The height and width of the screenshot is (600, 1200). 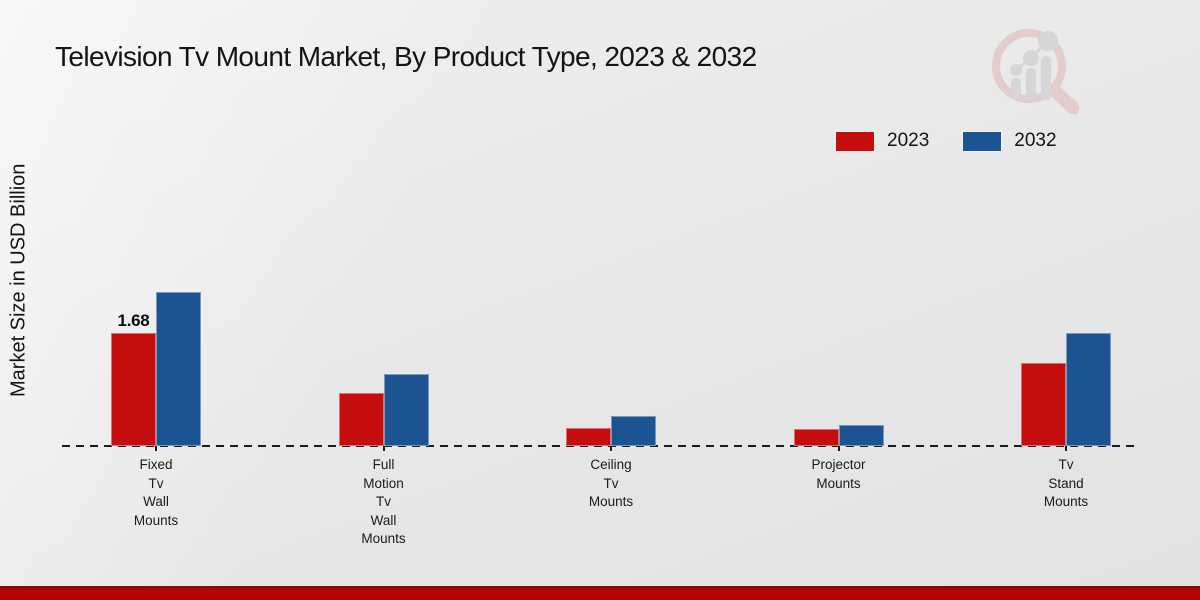 What do you see at coordinates (861, 435) in the screenshot?
I see `bar-2032-projector-mounts` at bounding box center [861, 435].